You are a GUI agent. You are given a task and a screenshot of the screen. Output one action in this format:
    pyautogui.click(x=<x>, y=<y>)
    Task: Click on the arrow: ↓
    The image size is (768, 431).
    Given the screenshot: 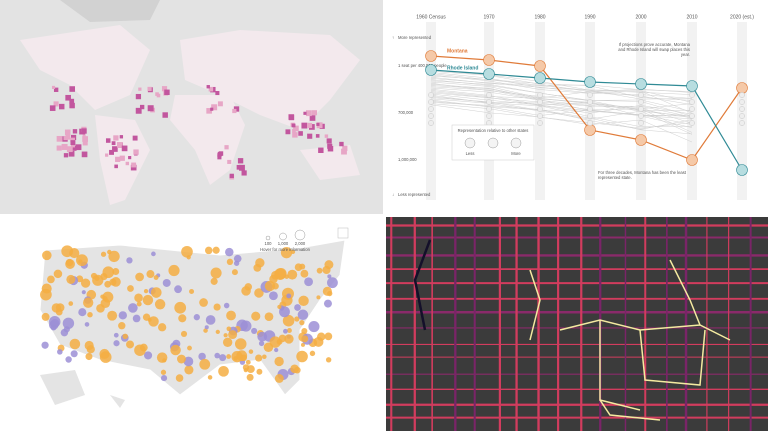 What is the action you would take?
    pyautogui.click(x=393, y=194)
    